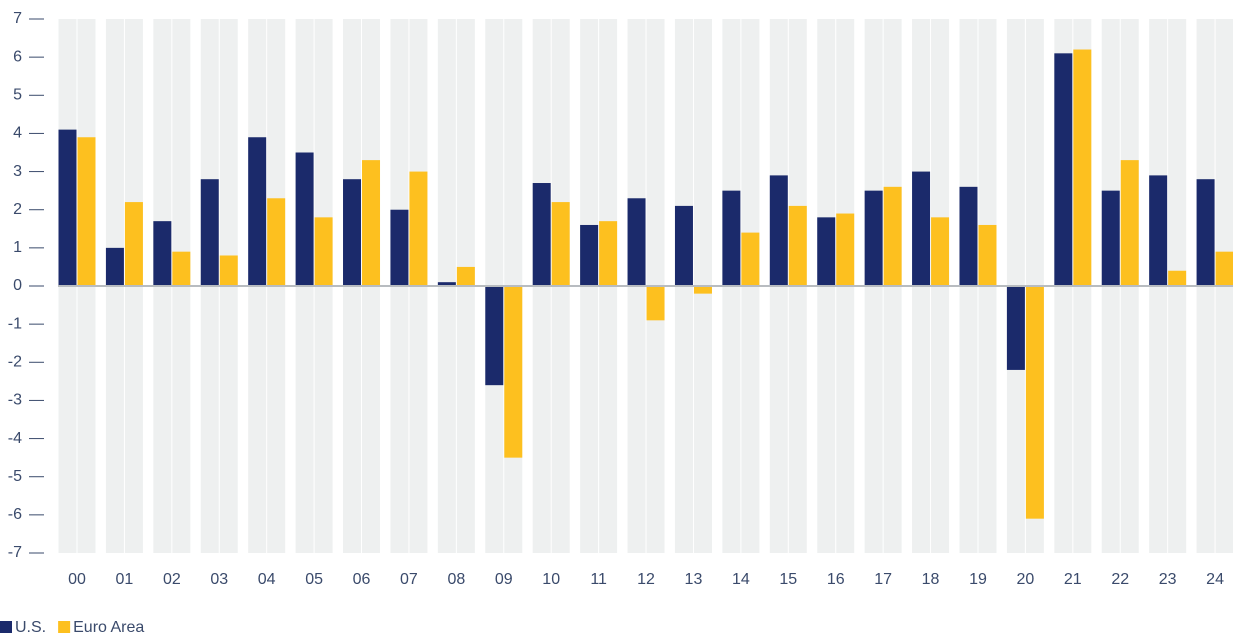 This screenshot has height=636, width=1233. What do you see at coordinates (267, 579) in the screenshot?
I see `x-tick-label: 04` at bounding box center [267, 579].